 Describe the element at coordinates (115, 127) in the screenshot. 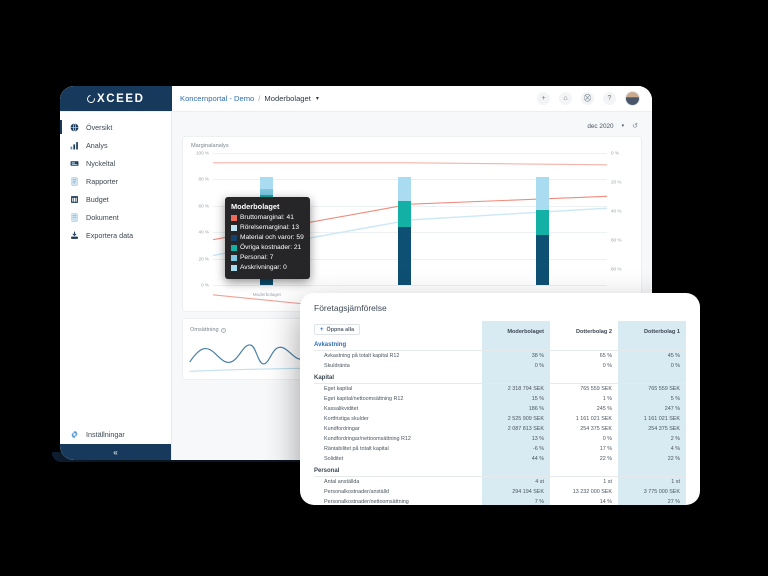

I see `sidebar-item-oversikt: Översikt` at that location.